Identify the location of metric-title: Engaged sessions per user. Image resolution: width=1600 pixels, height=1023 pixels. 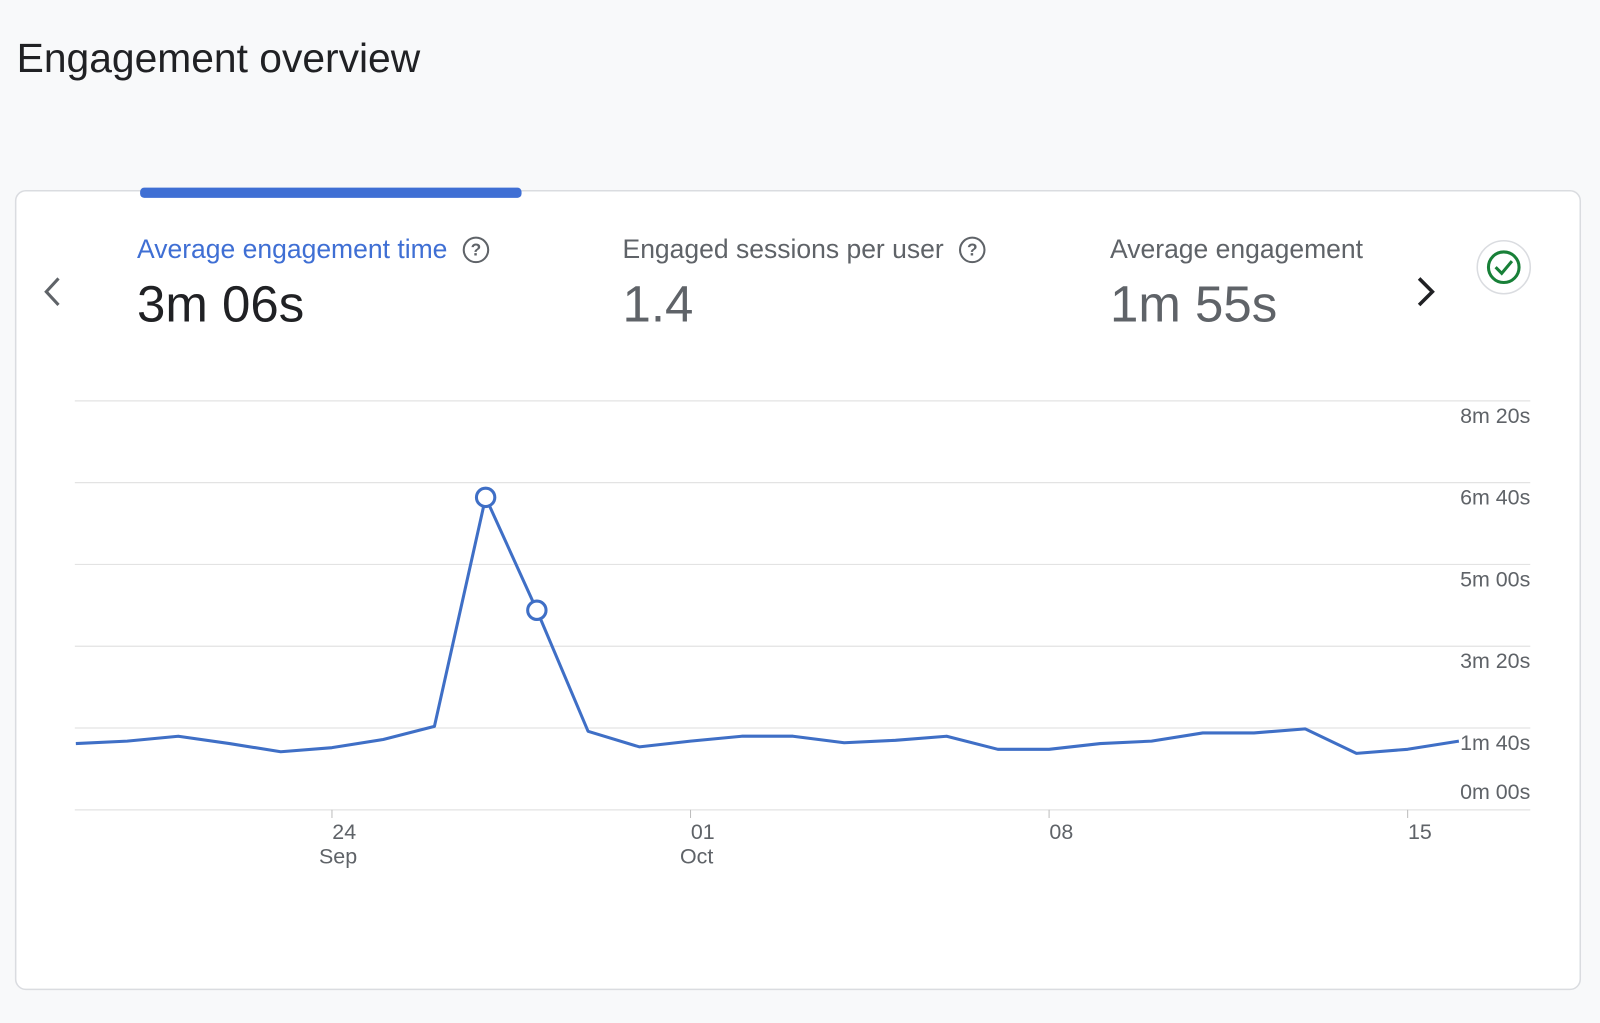
(783, 249).